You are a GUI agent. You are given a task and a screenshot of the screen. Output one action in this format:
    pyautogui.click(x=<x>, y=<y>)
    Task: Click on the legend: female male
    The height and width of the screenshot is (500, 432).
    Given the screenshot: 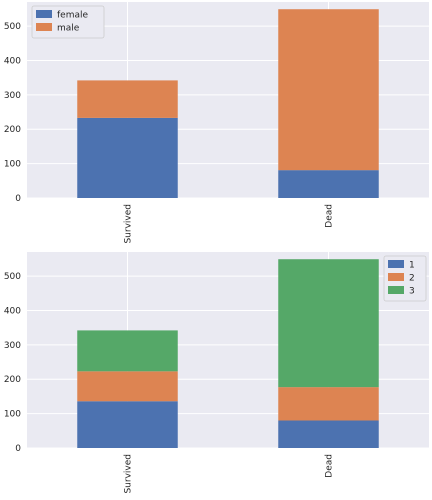 What is the action you would take?
    pyautogui.click(x=68, y=22)
    